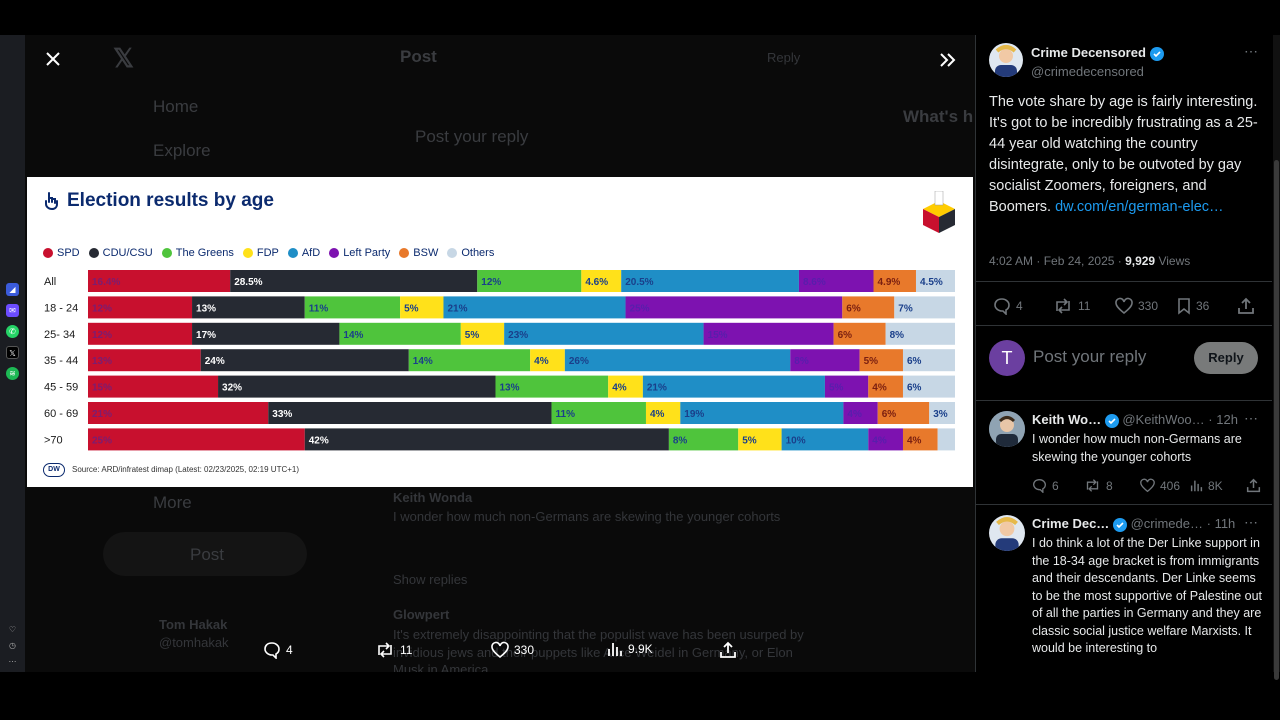 The width and height of the screenshot is (1280, 720). What do you see at coordinates (1221, 523) in the screenshot?
I see `reply-time: · 11h` at bounding box center [1221, 523].